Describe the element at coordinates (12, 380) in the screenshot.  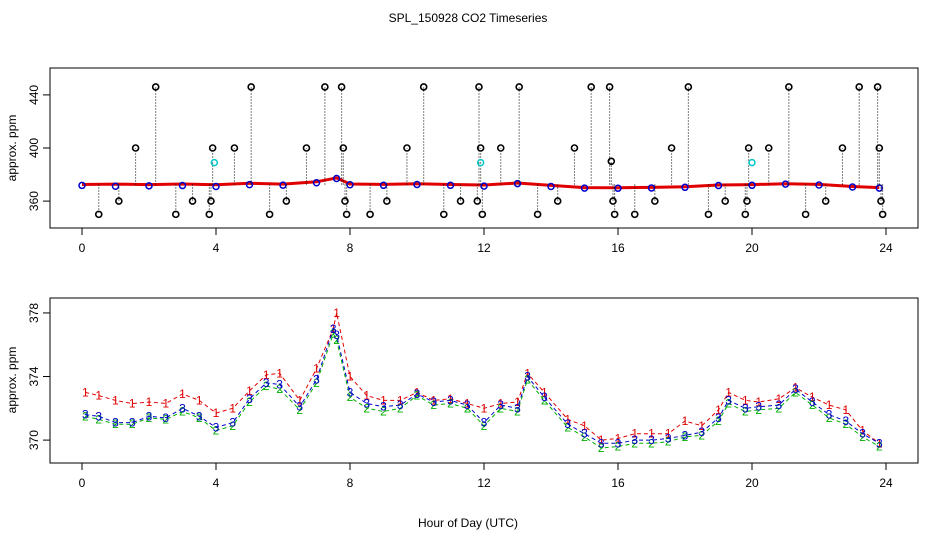
I see `bottom-y-axis-label: approx. ppm` at that location.